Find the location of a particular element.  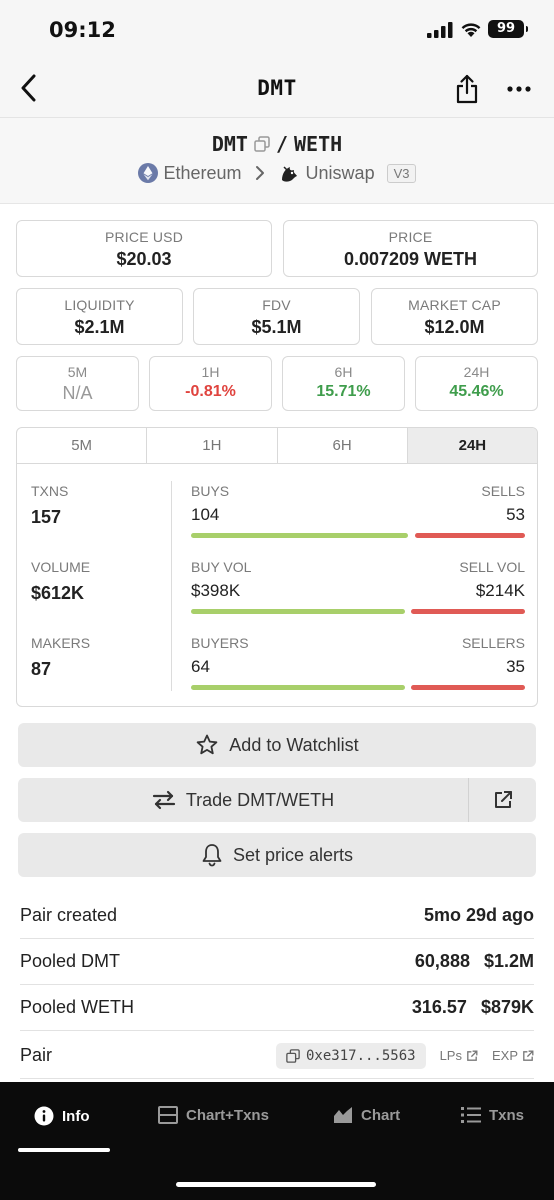

base-token: DMT is located at coordinates (229, 144).